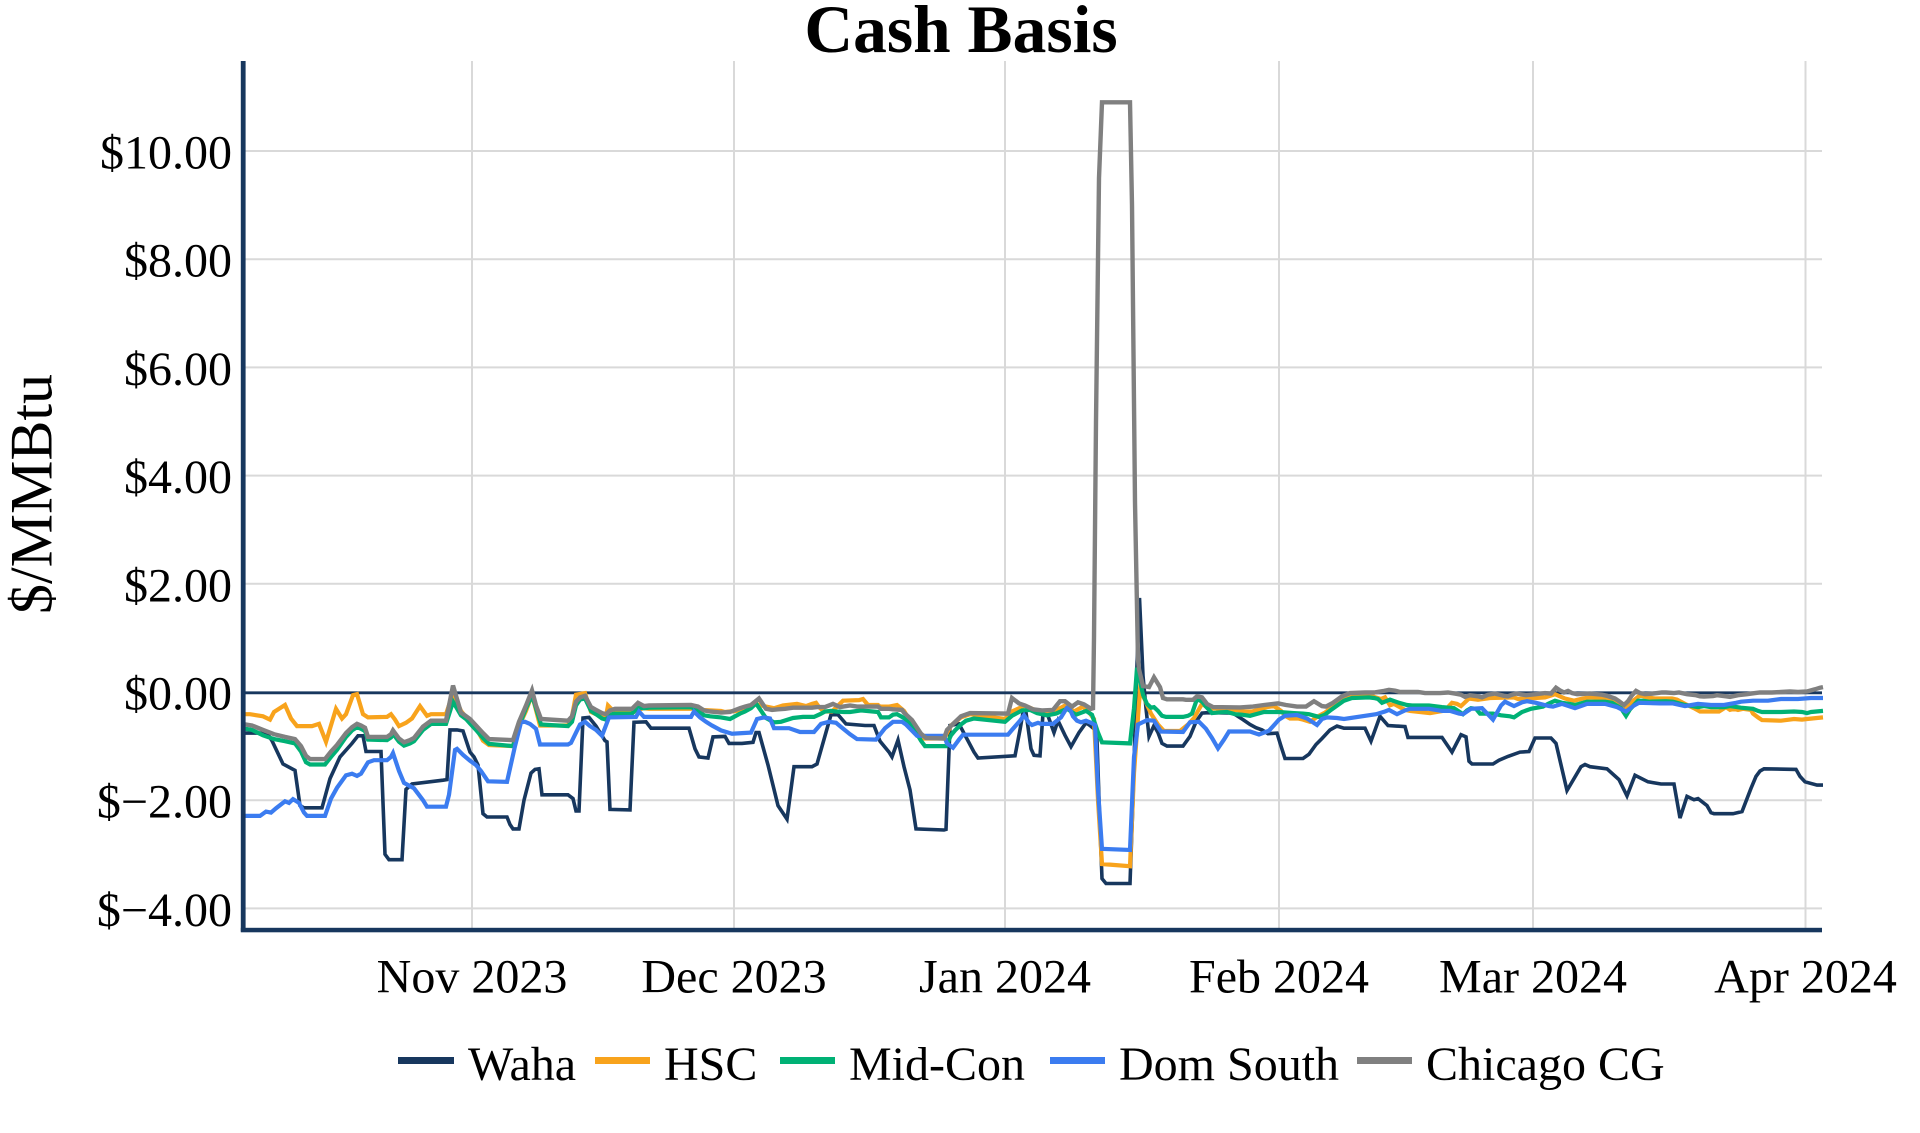  I want to click on svg-text: $6.00, so click(178, 369).